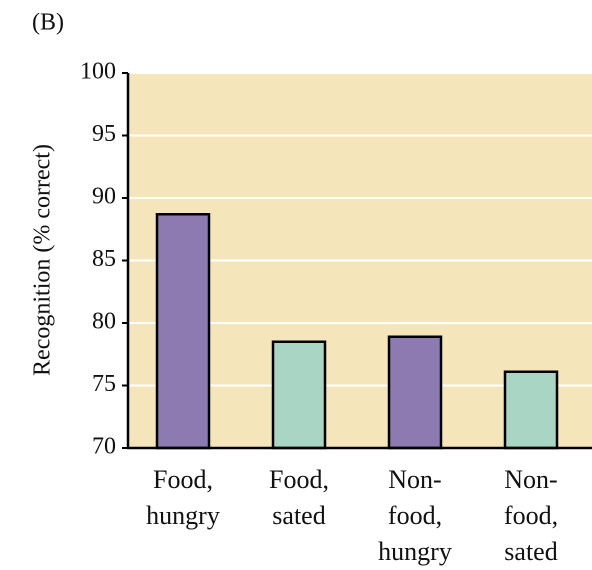 The image size is (592, 570). Describe the element at coordinates (104, 134) in the screenshot. I see `y-tick-label: 95` at that location.